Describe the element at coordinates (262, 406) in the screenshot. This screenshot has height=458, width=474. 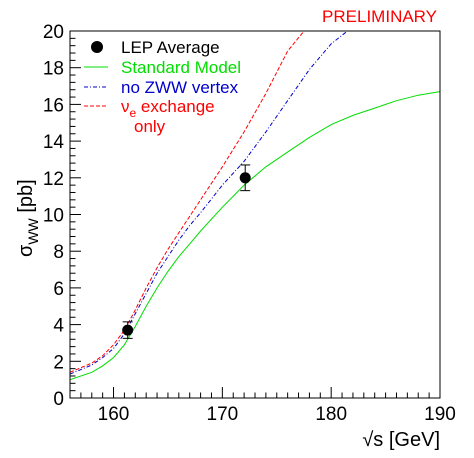
I see `x-axis-ticks: 160 170 180 190` at that location.